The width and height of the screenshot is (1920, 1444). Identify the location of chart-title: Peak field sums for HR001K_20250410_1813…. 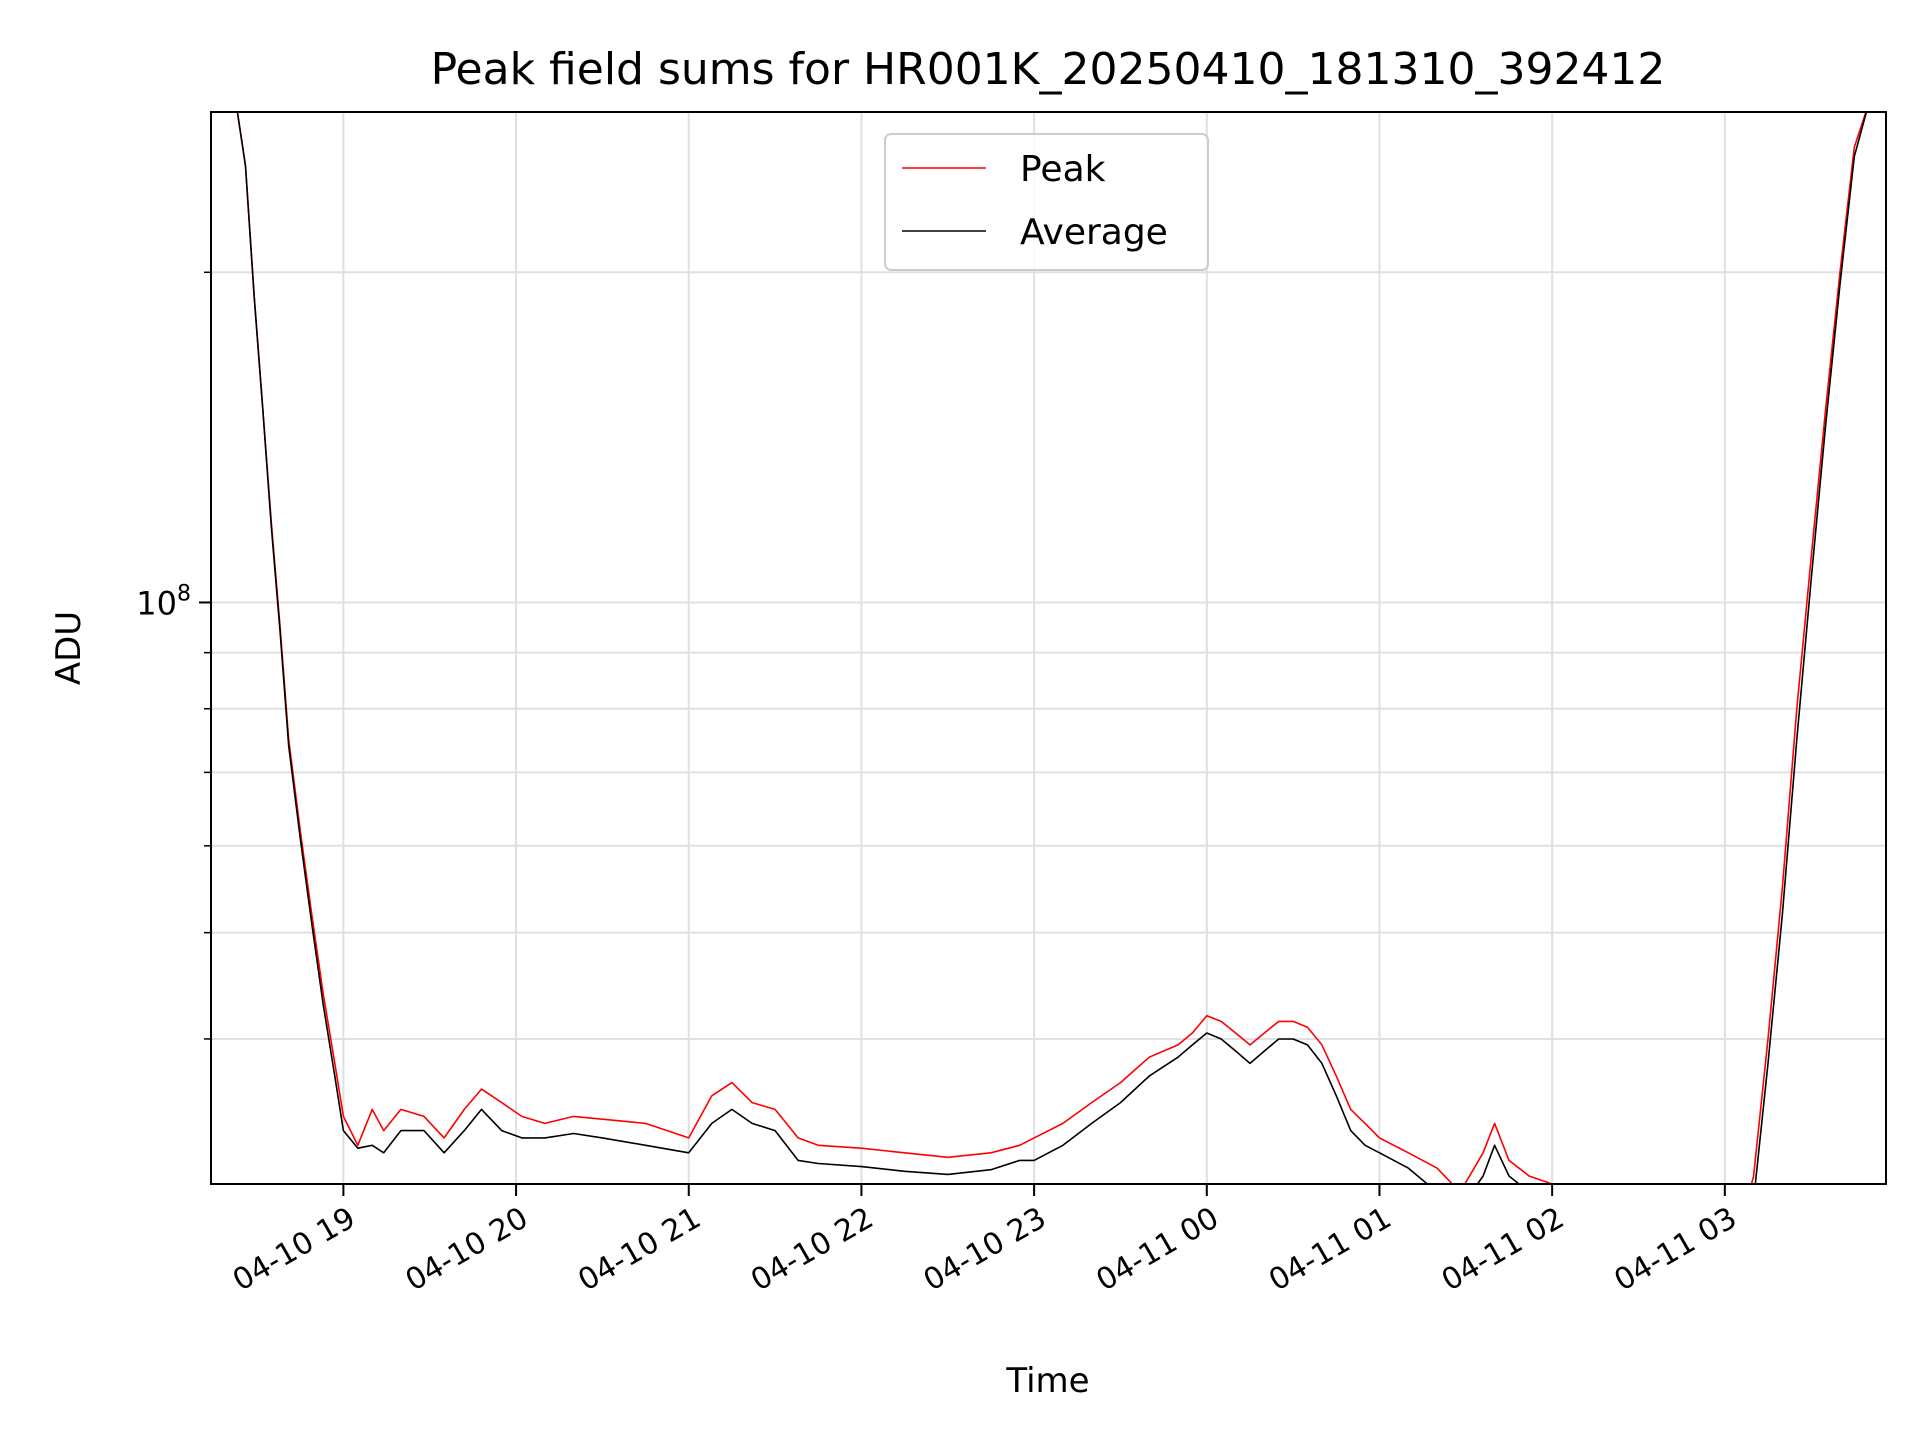
(1048, 69).